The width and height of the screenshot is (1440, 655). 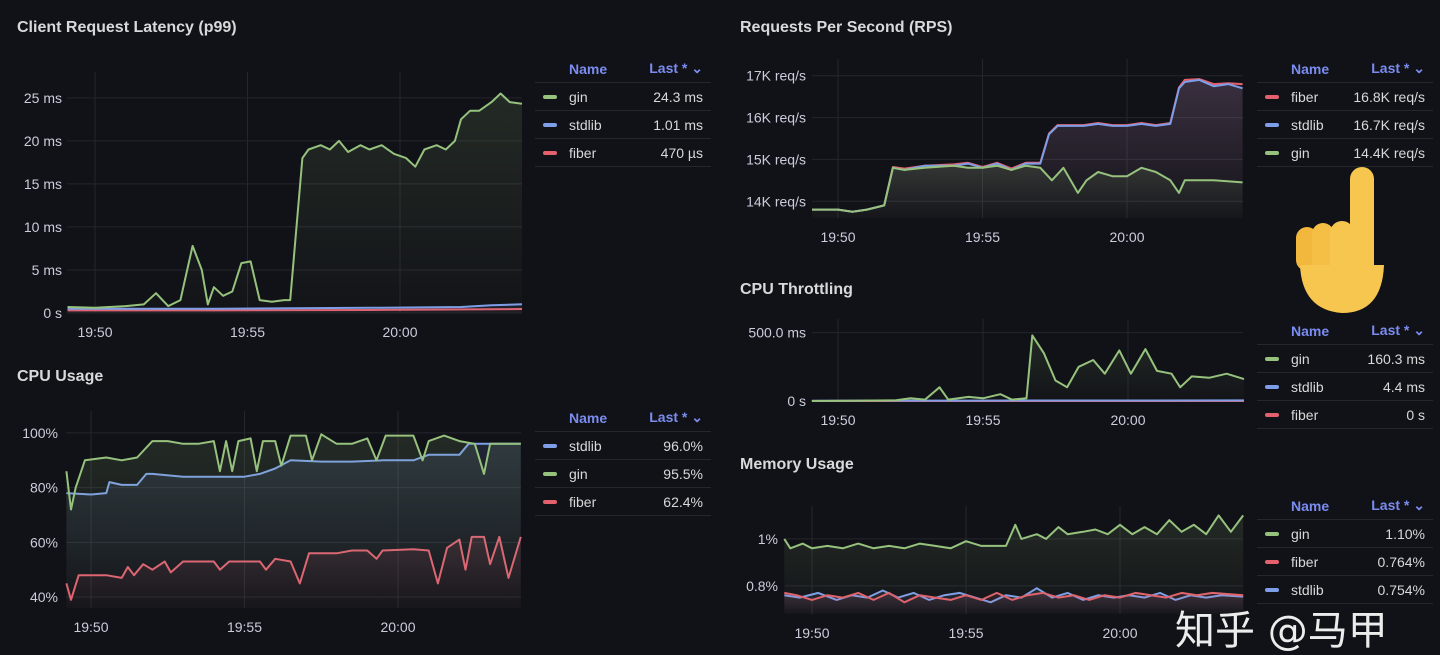 What do you see at coordinates (768, 539) in the screenshot?
I see `y-tick-label: 1%` at bounding box center [768, 539].